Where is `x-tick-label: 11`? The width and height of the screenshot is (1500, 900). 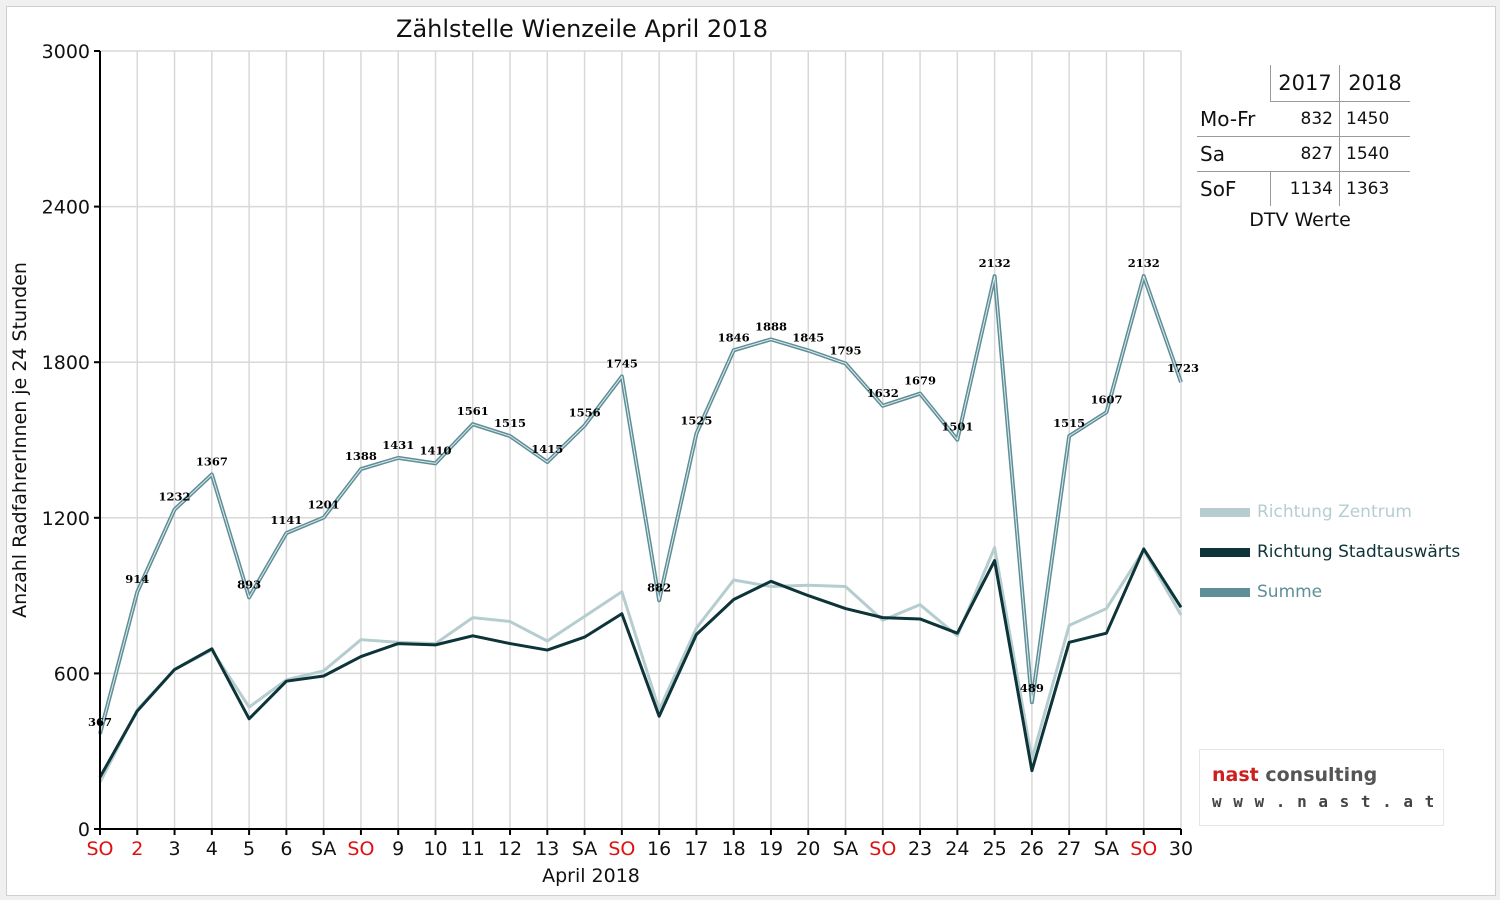 x-tick-label: 11 is located at coordinates (473, 849).